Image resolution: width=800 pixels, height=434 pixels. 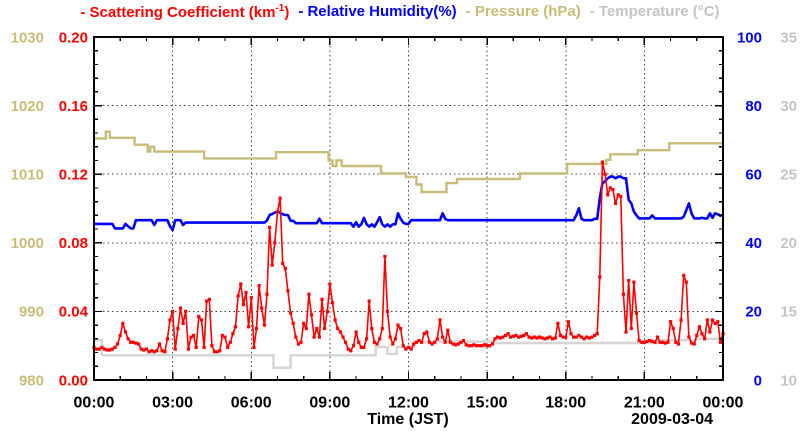 I want to click on tick-label: 1000, so click(x=27, y=243).